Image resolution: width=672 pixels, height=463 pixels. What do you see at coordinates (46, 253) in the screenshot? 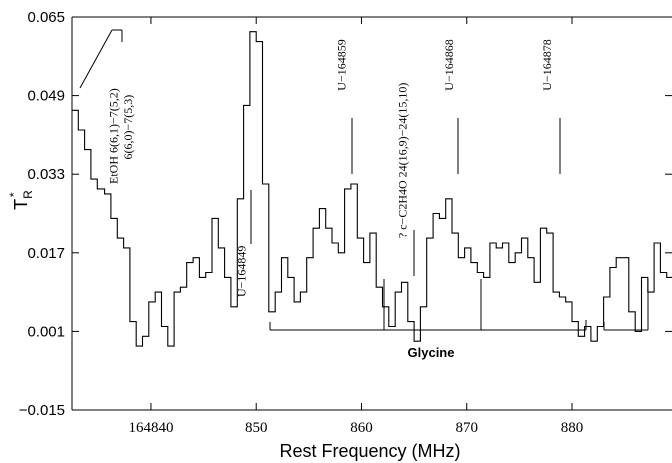
I see `y-tick-label: 0.017` at bounding box center [46, 253].